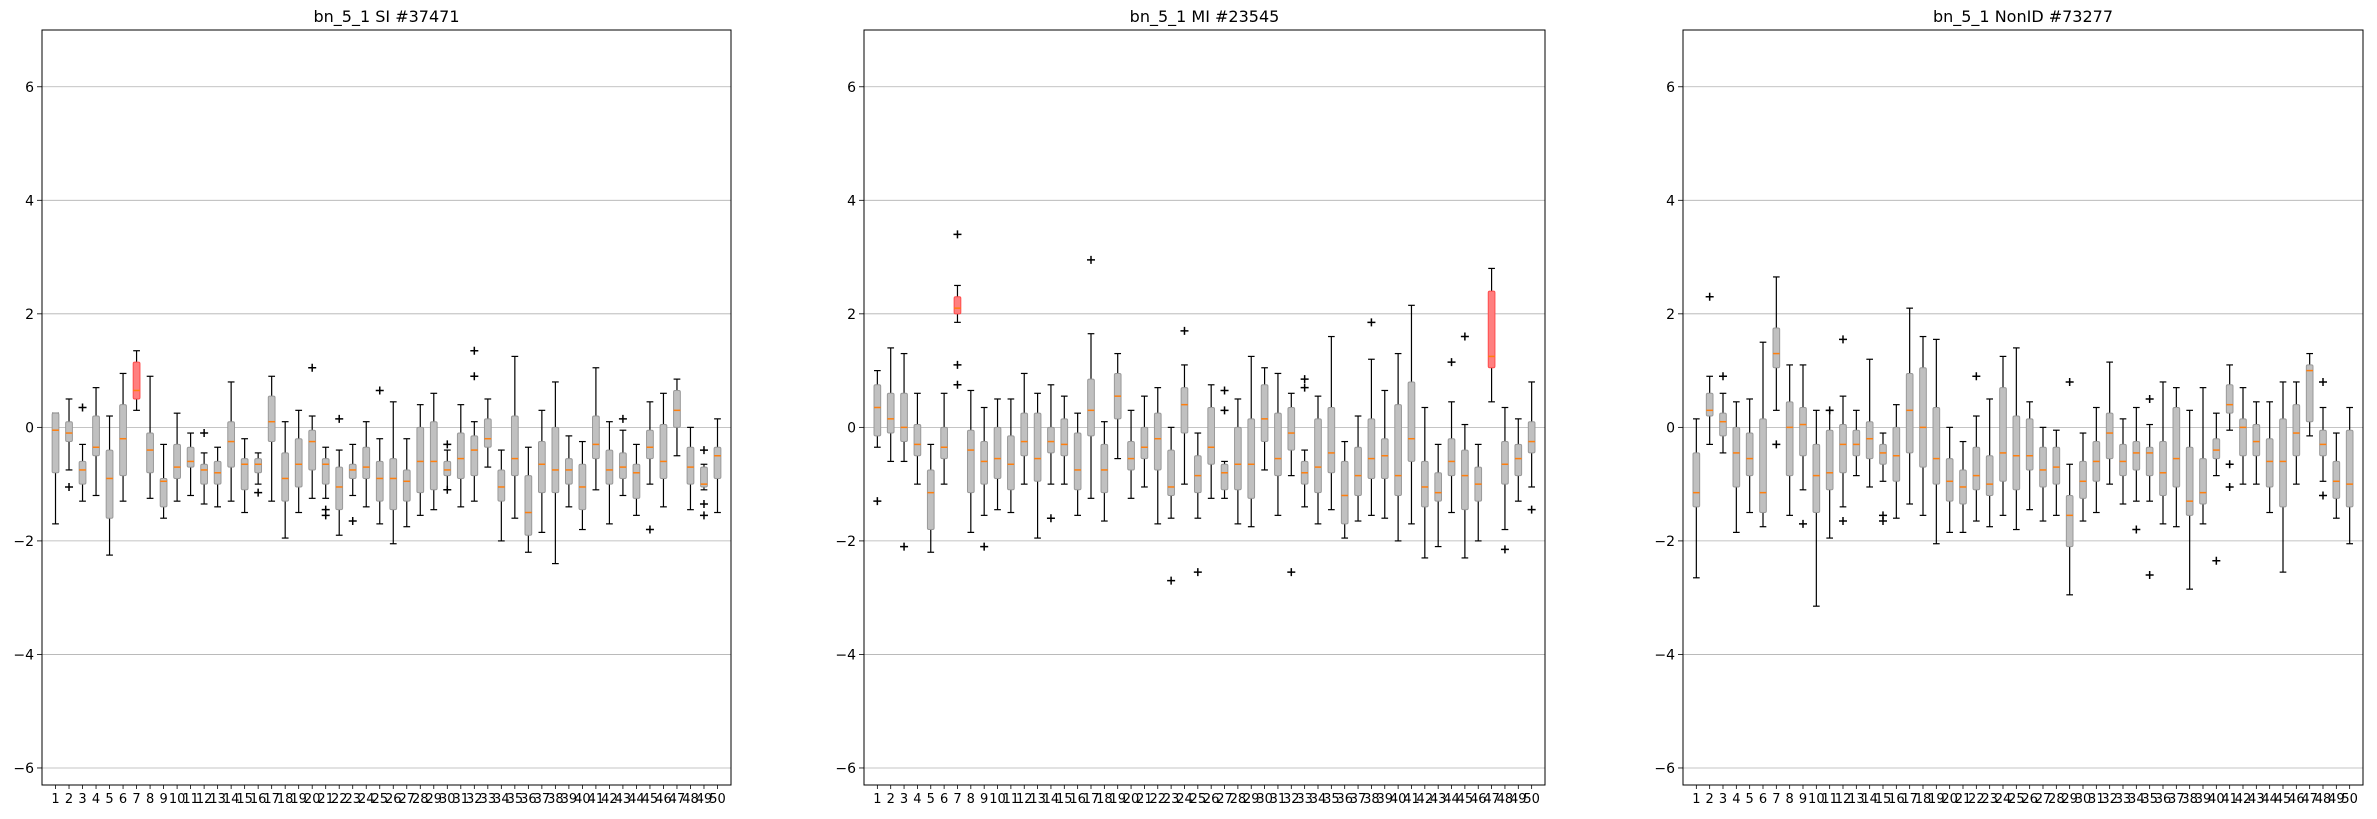  I want to click on x-tick-label: 14, so click(1051, 799).